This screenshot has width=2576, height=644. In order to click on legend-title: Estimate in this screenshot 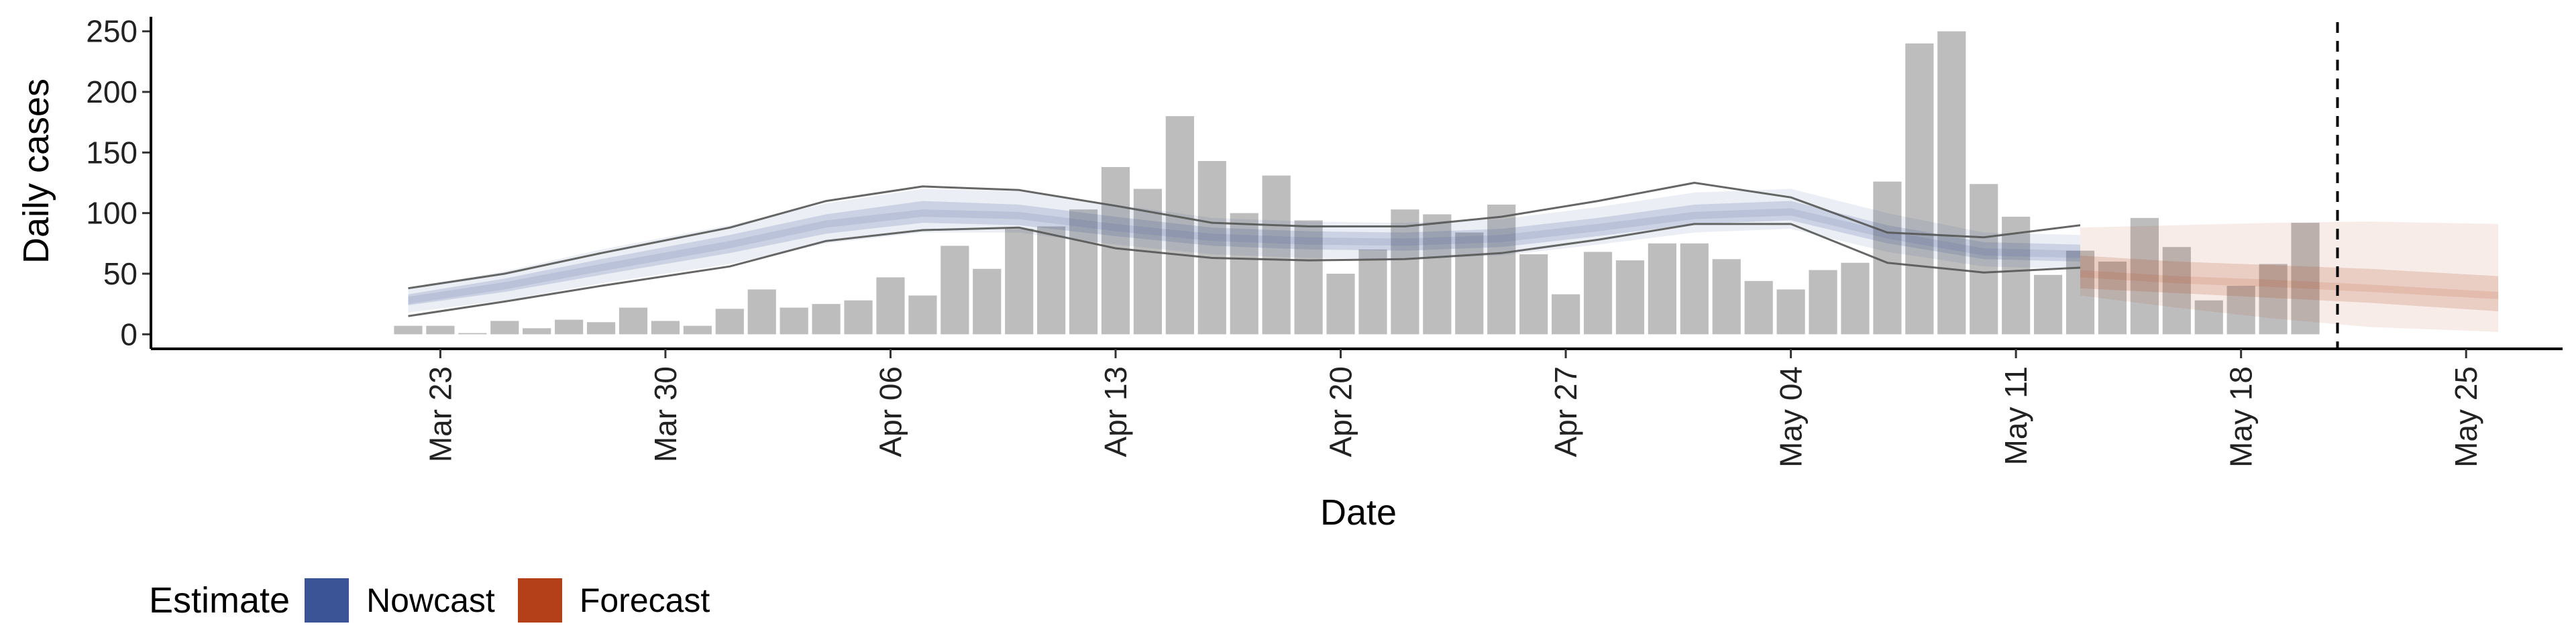, I will do `click(219, 600)`.